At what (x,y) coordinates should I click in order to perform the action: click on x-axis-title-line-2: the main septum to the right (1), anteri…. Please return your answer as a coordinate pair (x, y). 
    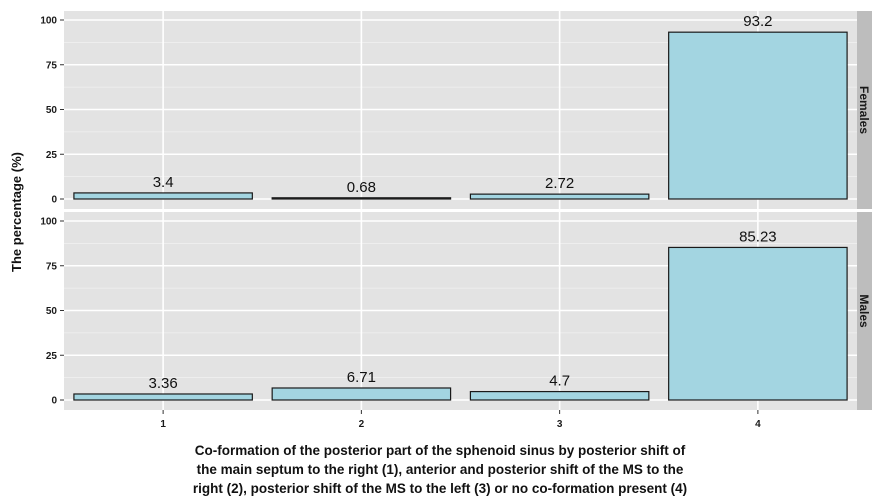
    Looking at the image, I should click on (440, 469).